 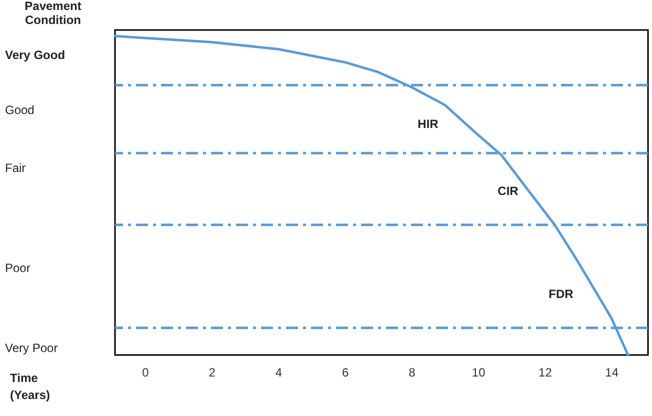 What do you see at coordinates (612, 373) in the screenshot?
I see `x-tick-label: 14` at bounding box center [612, 373].